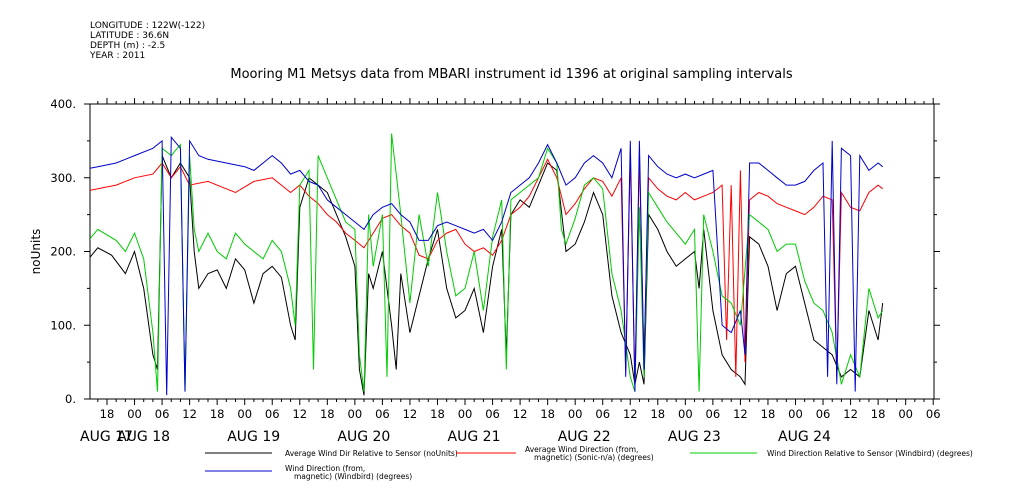 Image resolution: width=1009 pixels, height=504 pixels. What do you see at coordinates (581, 449) in the screenshot?
I see `legend-label: Average Wind Direction (from,` at bounding box center [581, 449].